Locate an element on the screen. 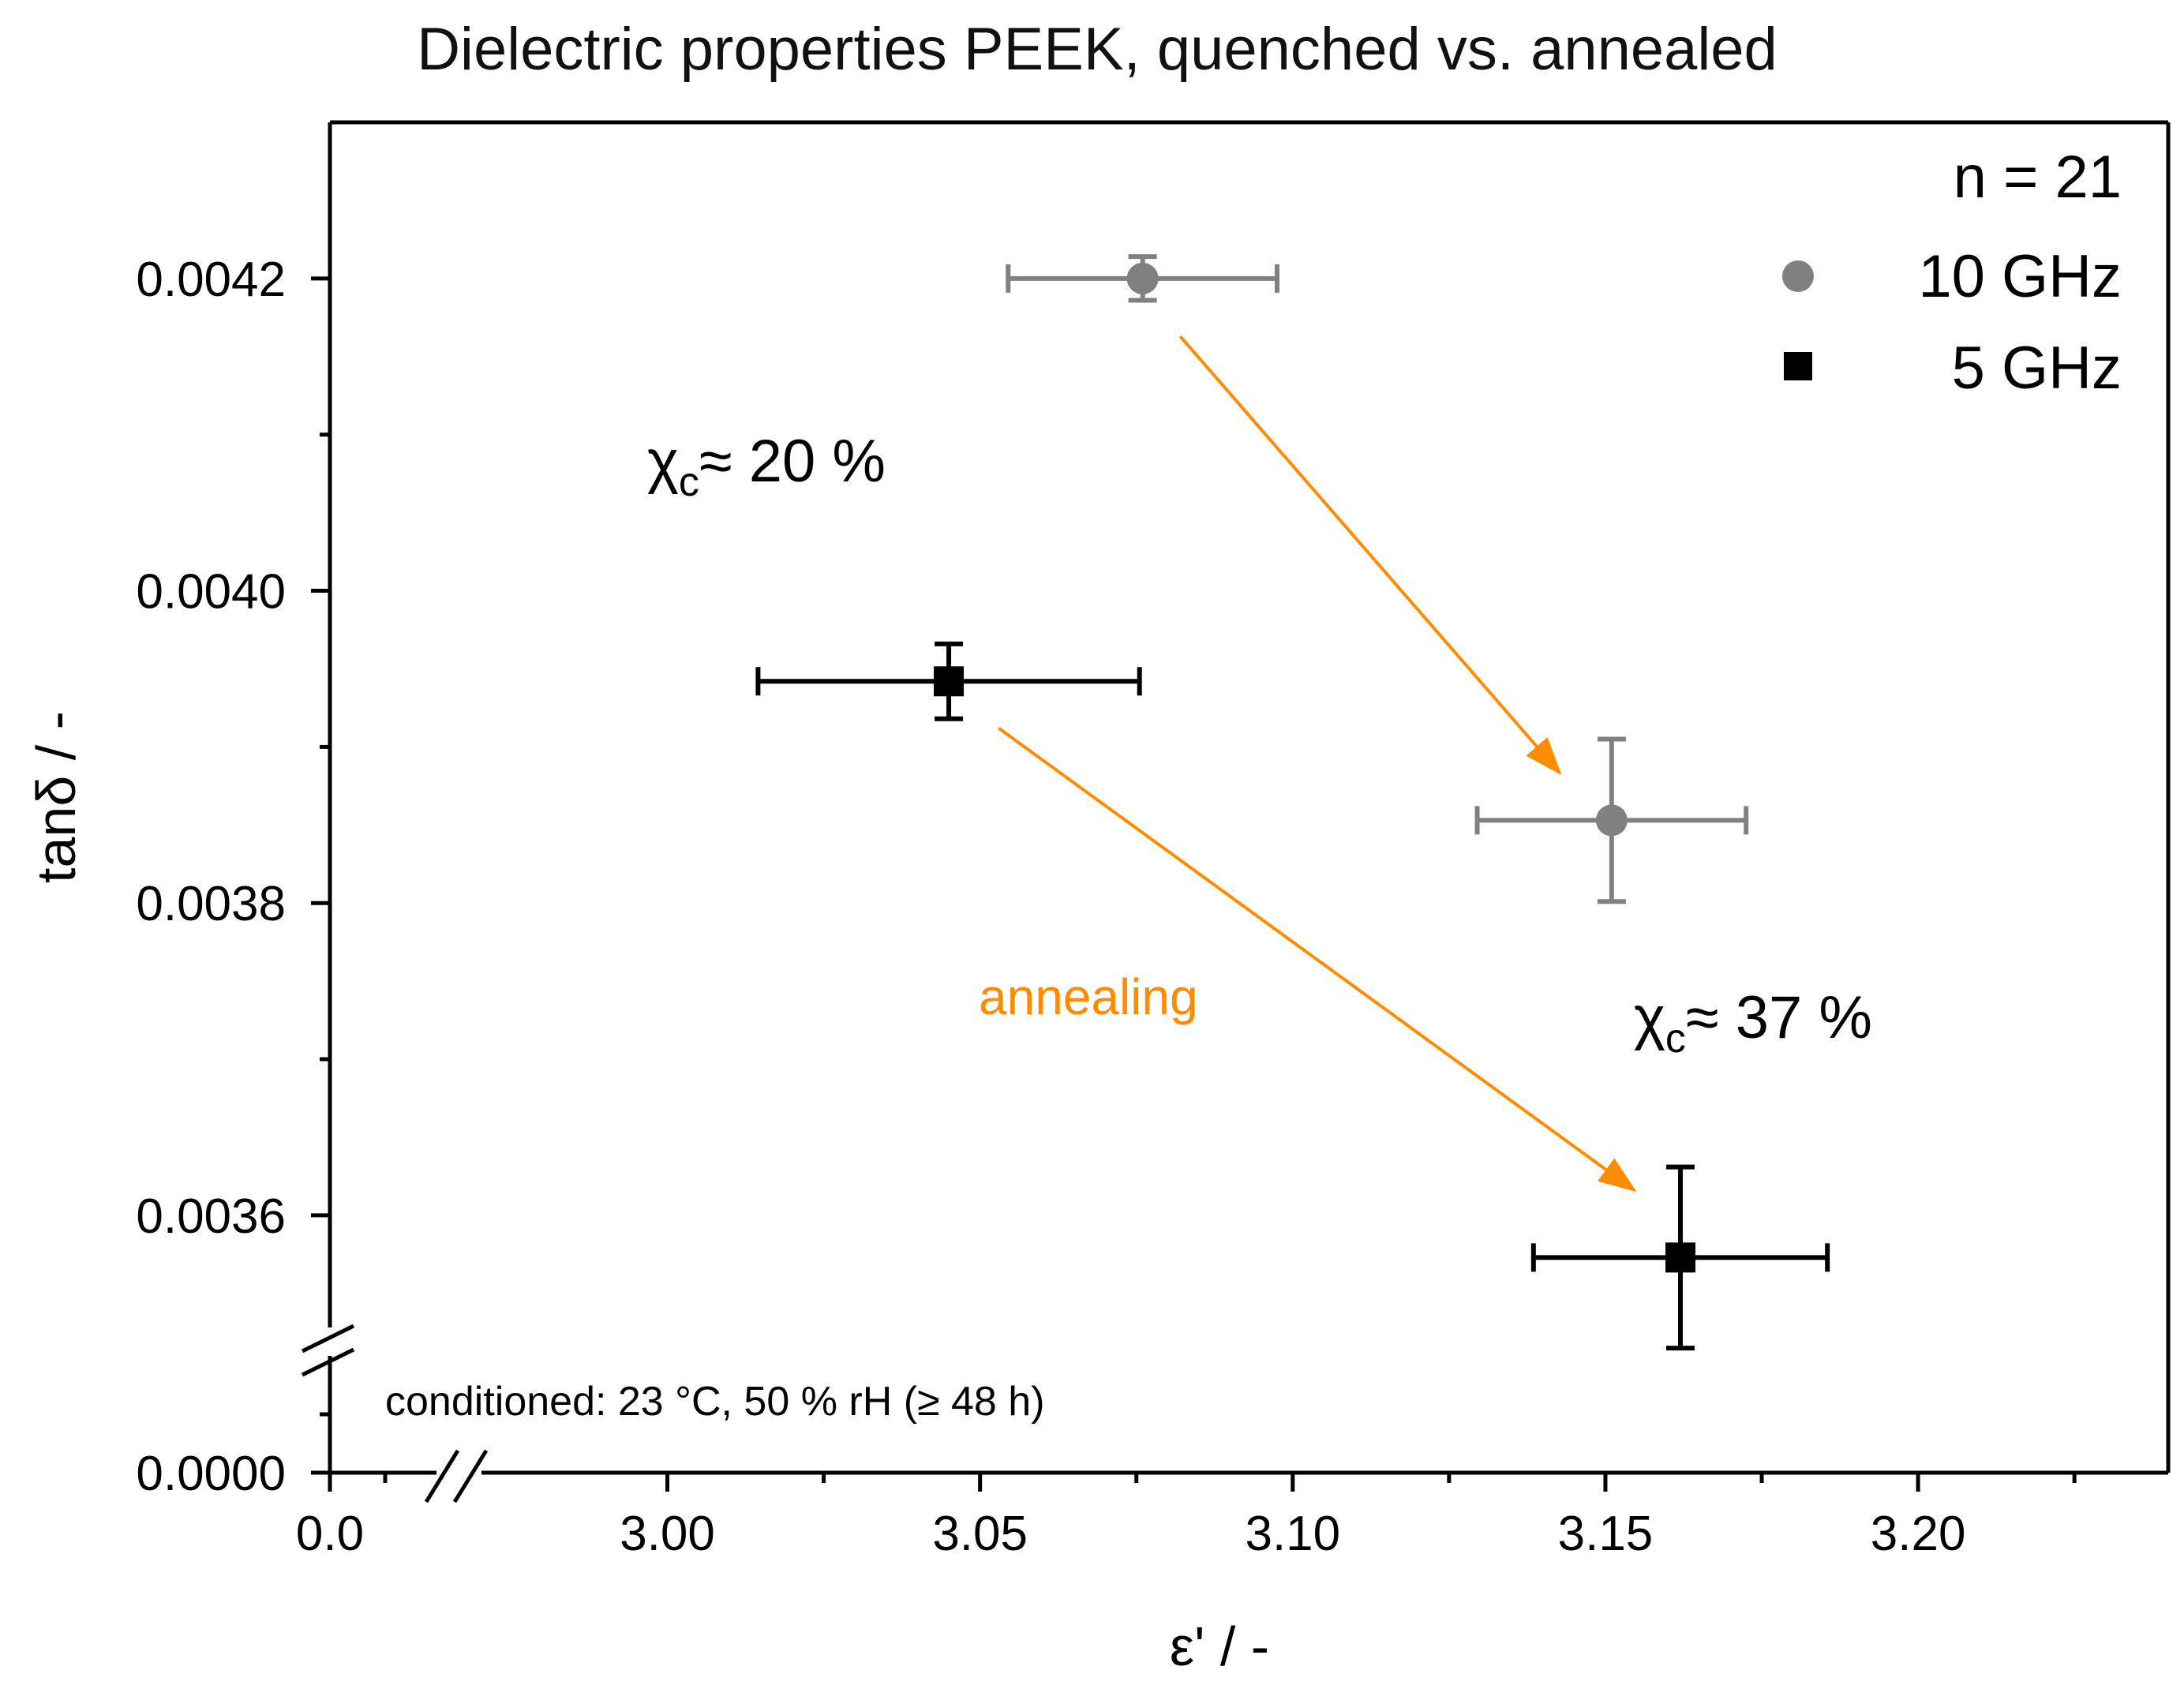 This screenshot has width=2184, height=1685. annealed-crystallinity-label: χc≈ 37 % is located at coordinates (1753, 1023).